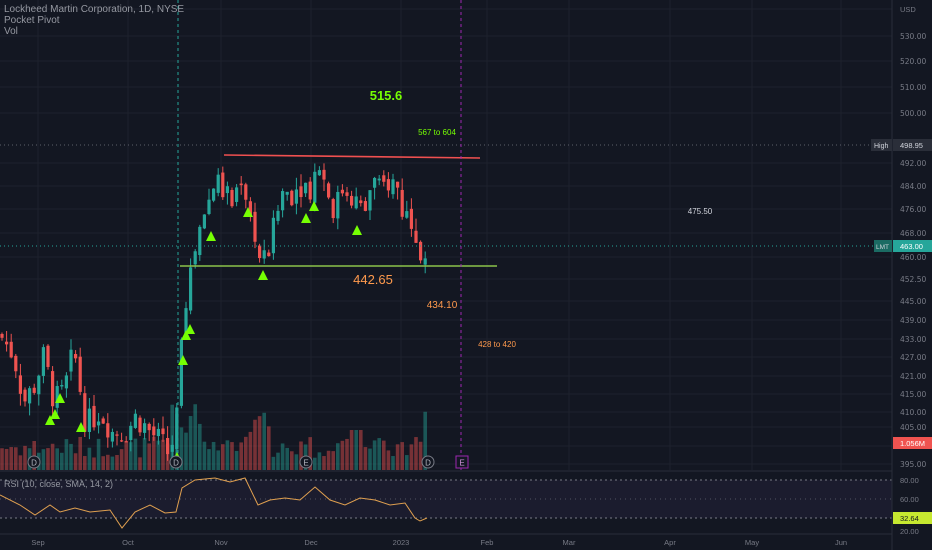 The width and height of the screenshot is (932, 550). Describe the element at coordinates (909, 499) in the screenshot. I see `rsi-tick: 60.00` at that location.